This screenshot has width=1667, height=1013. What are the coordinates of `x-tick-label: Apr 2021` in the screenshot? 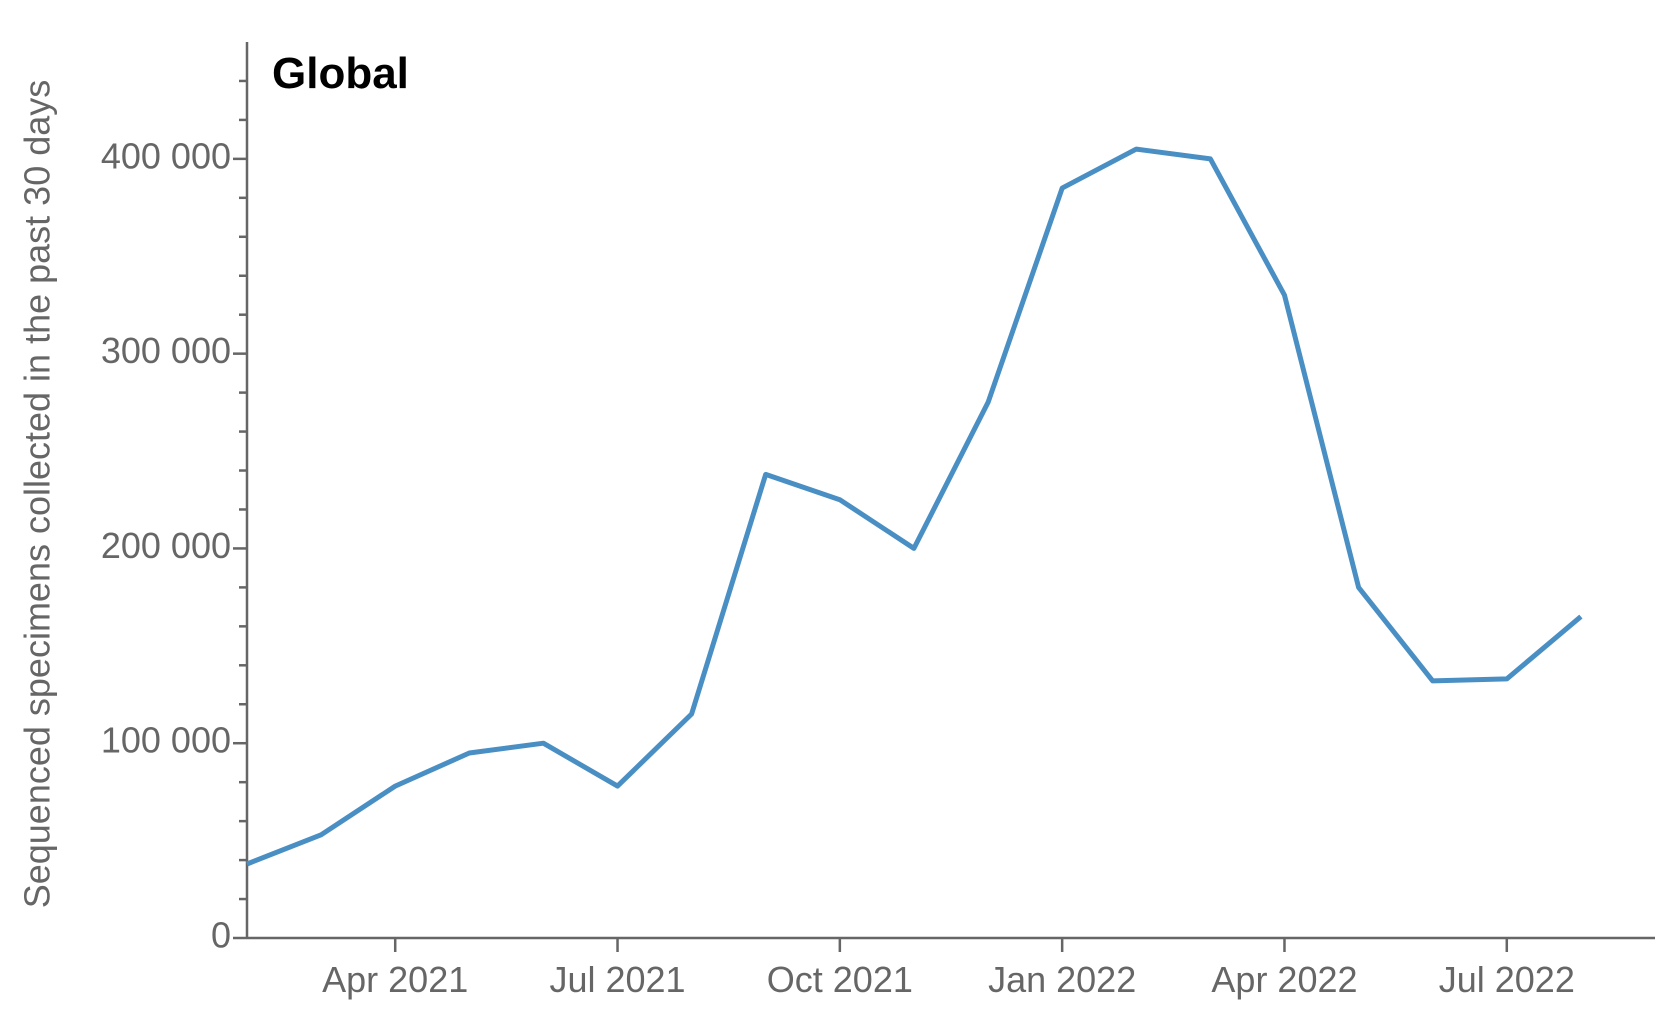 It's located at (395, 979).